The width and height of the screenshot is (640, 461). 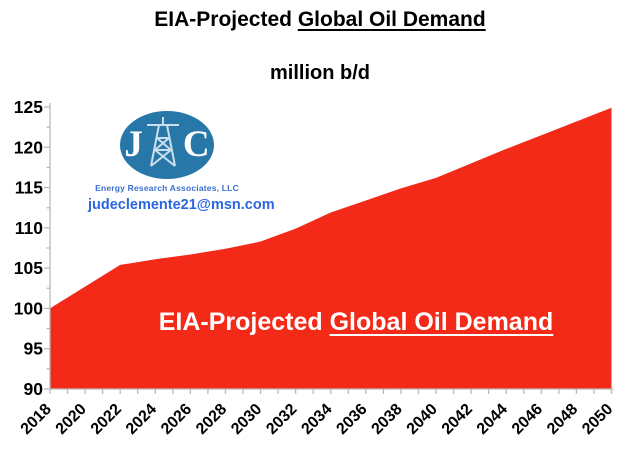 I want to click on x-tick-label: 2030, so click(x=246, y=419).